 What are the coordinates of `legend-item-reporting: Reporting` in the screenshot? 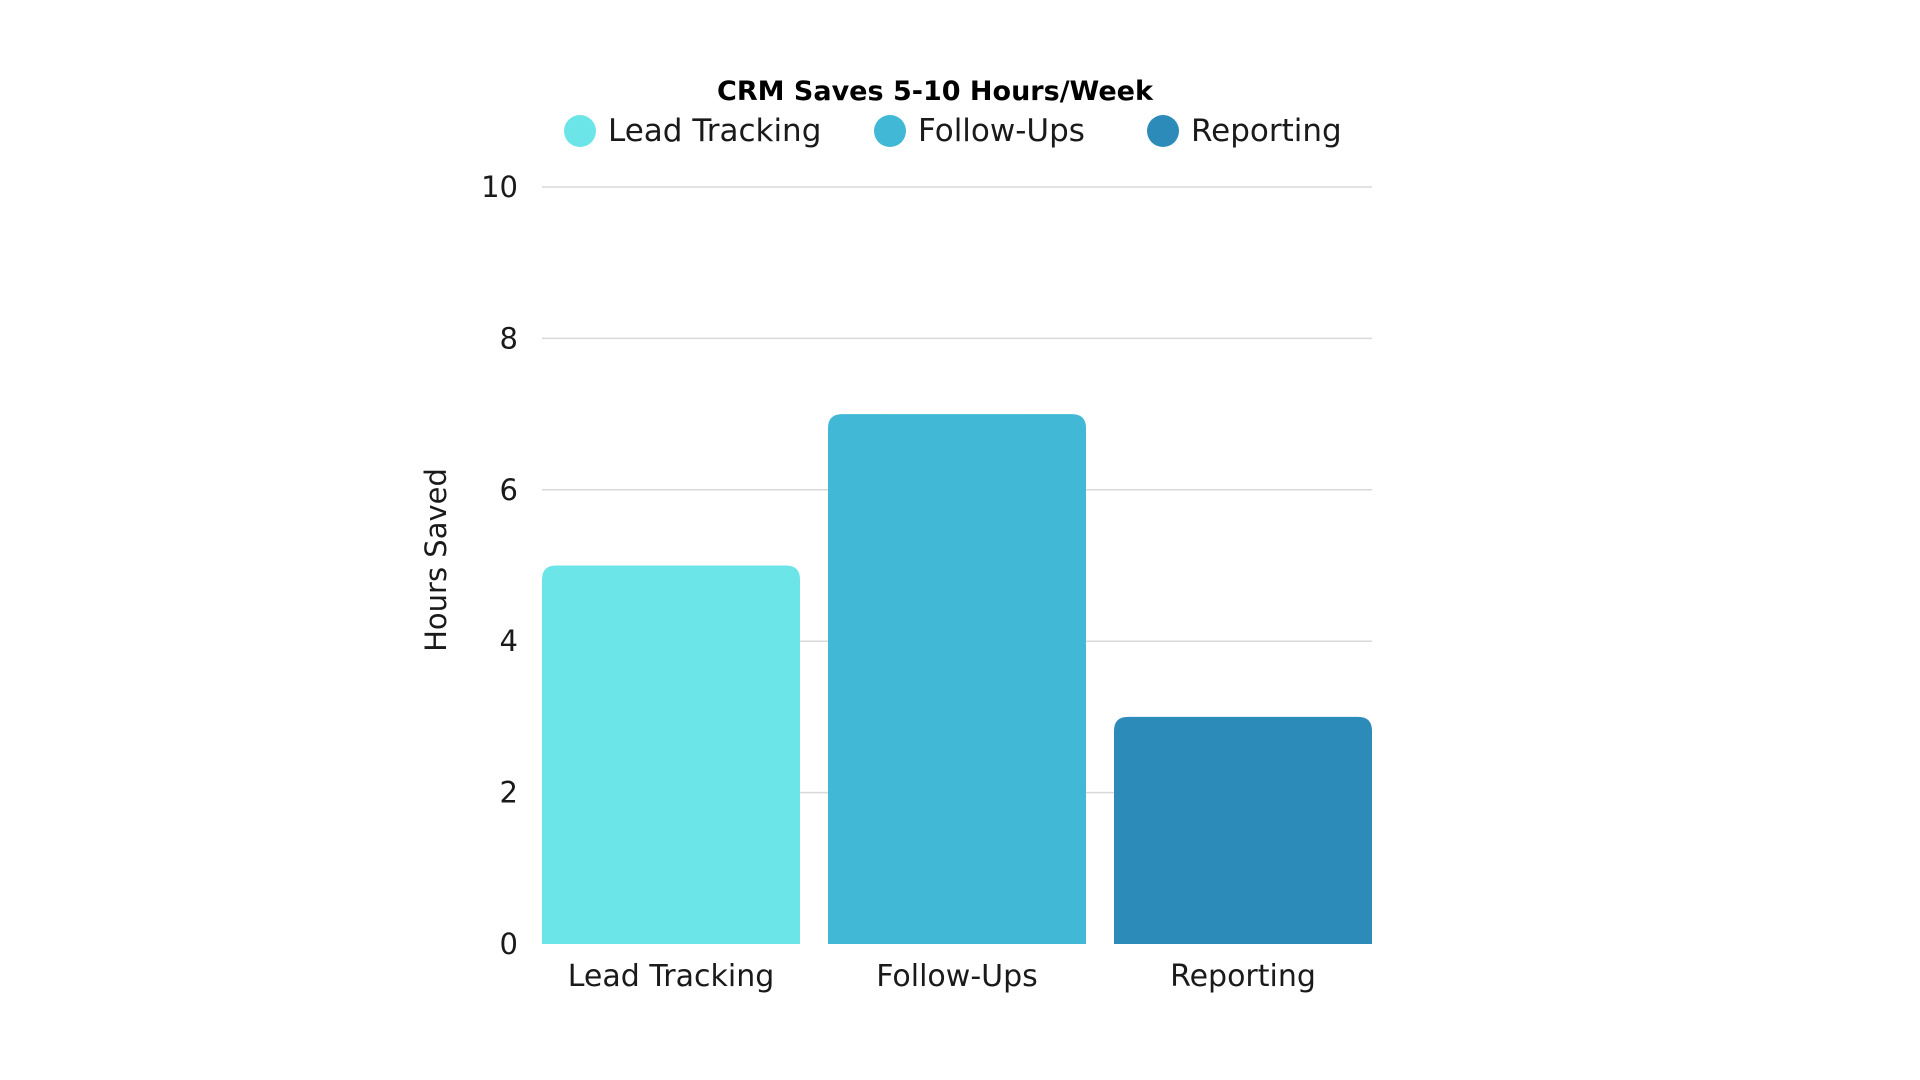 It's located at (1244, 131).